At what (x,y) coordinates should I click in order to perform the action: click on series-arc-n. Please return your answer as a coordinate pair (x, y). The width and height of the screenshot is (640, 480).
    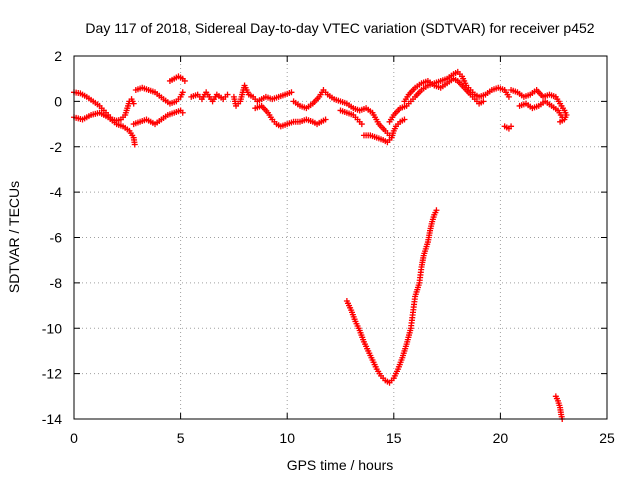
    Looking at the image, I should click on (508, 127).